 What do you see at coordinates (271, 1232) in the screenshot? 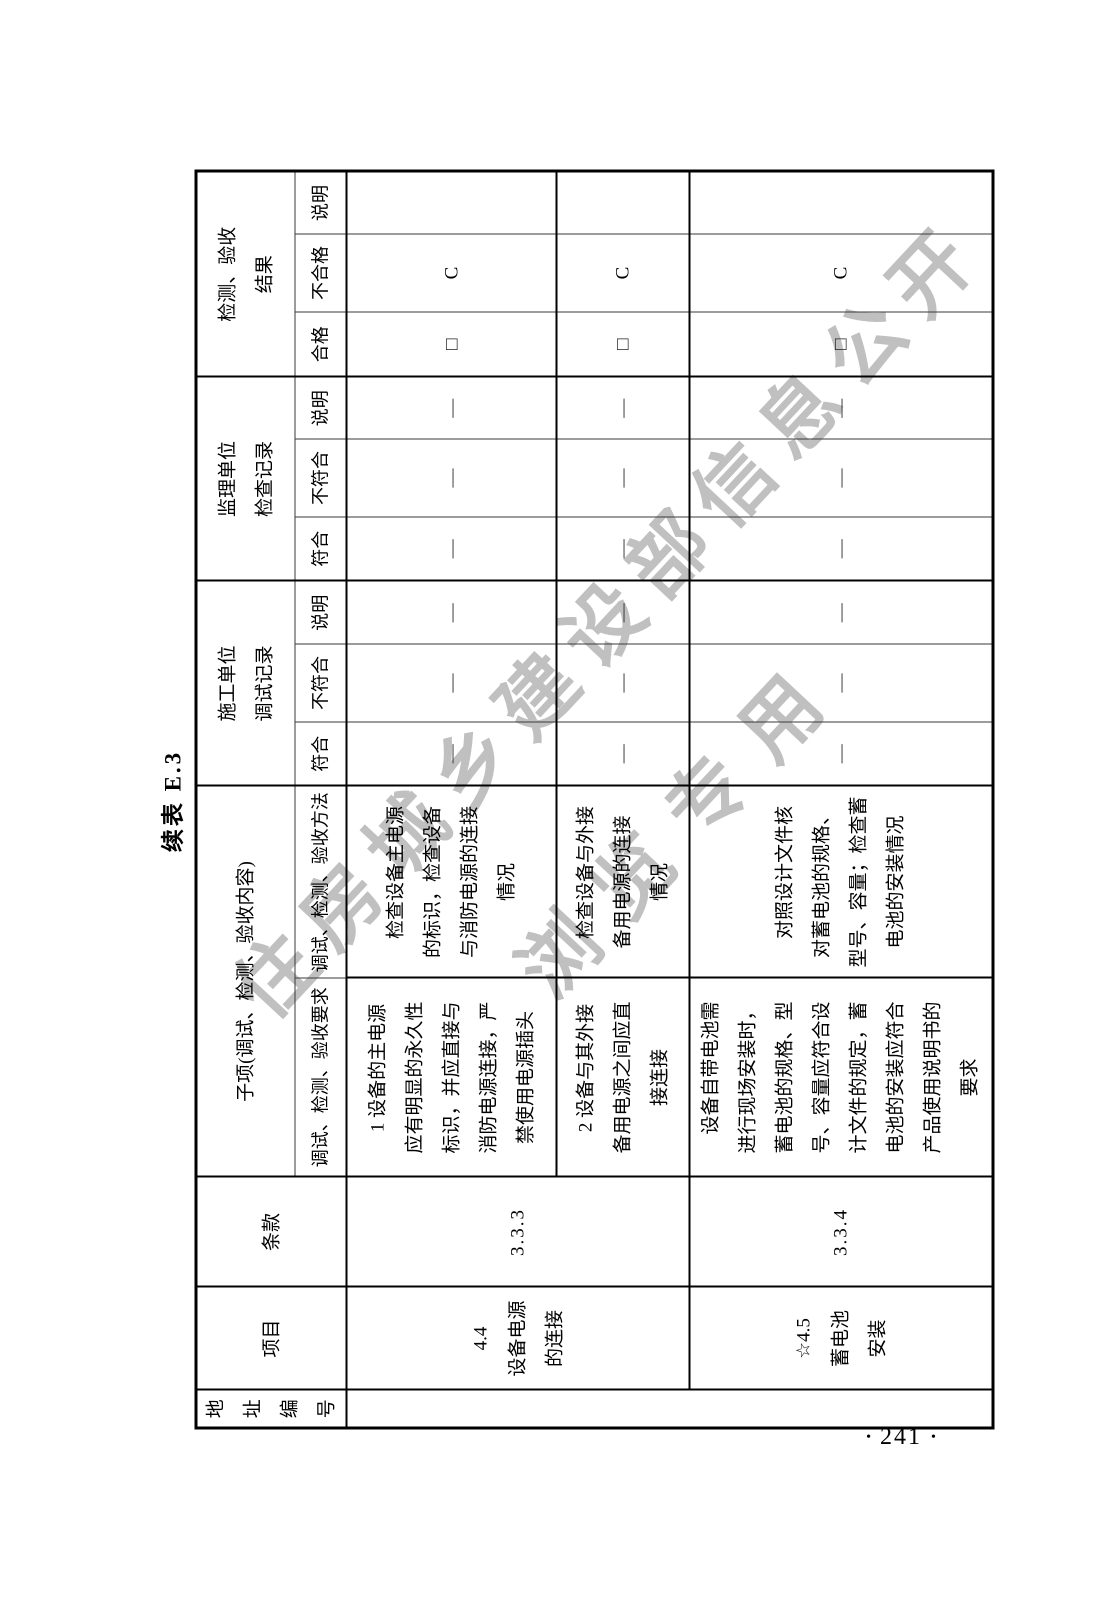
I see `col-header-clause: 条款` at bounding box center [271, 1232].